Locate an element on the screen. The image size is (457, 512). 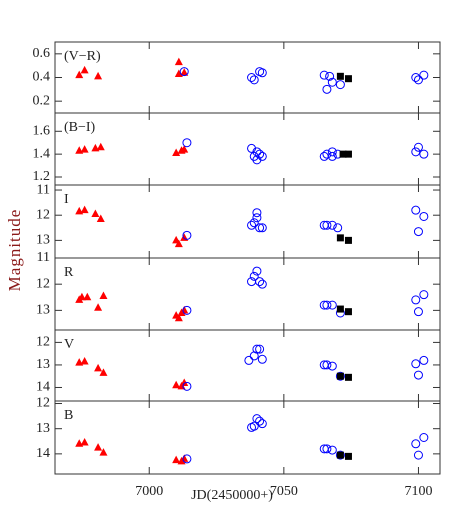
y-tick-label: 0.4 is located at coordinates (42, 77).